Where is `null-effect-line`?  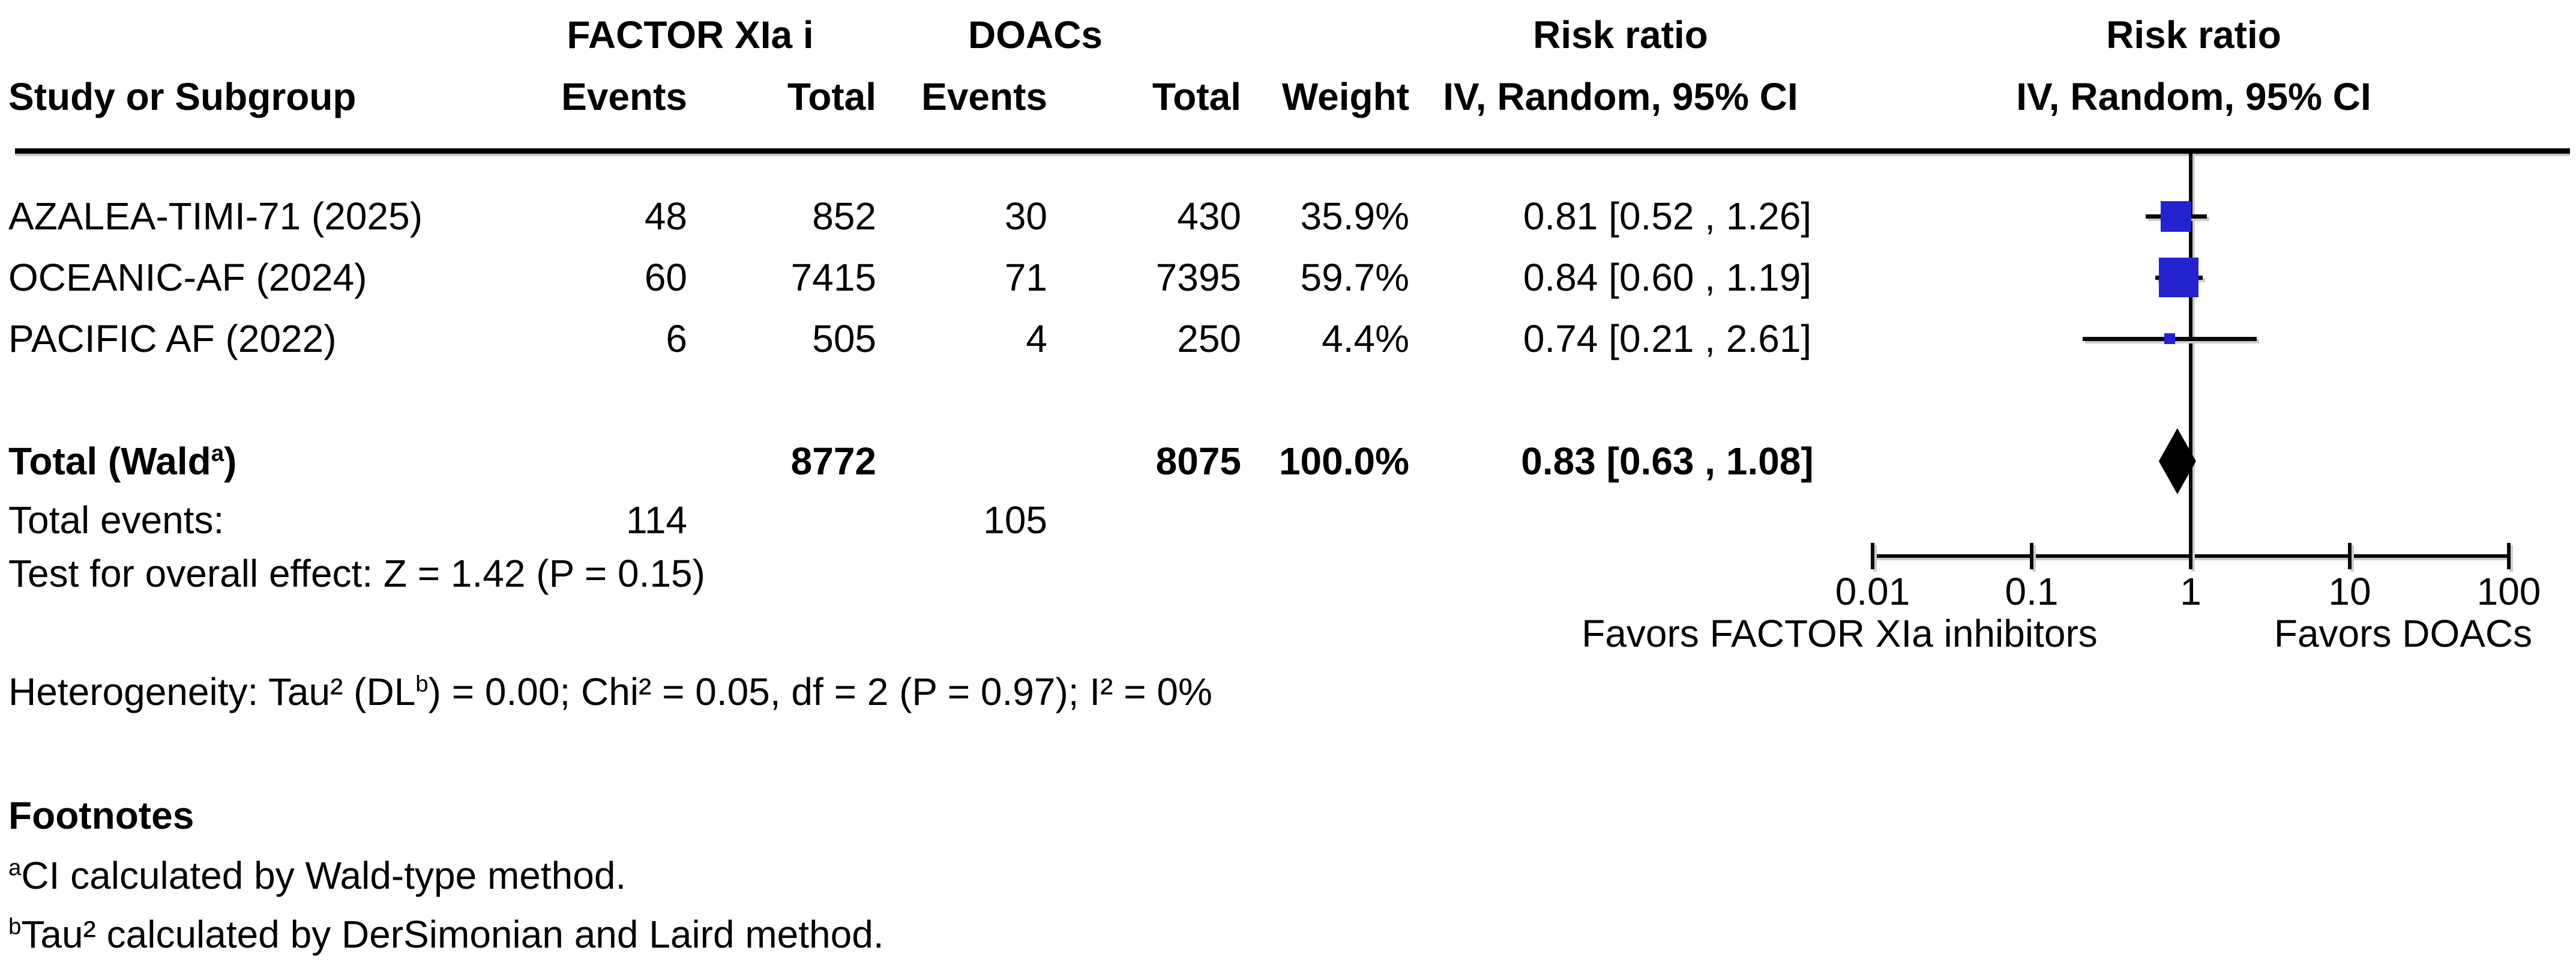 null-effect-line is located at coordinates (2190, 356).